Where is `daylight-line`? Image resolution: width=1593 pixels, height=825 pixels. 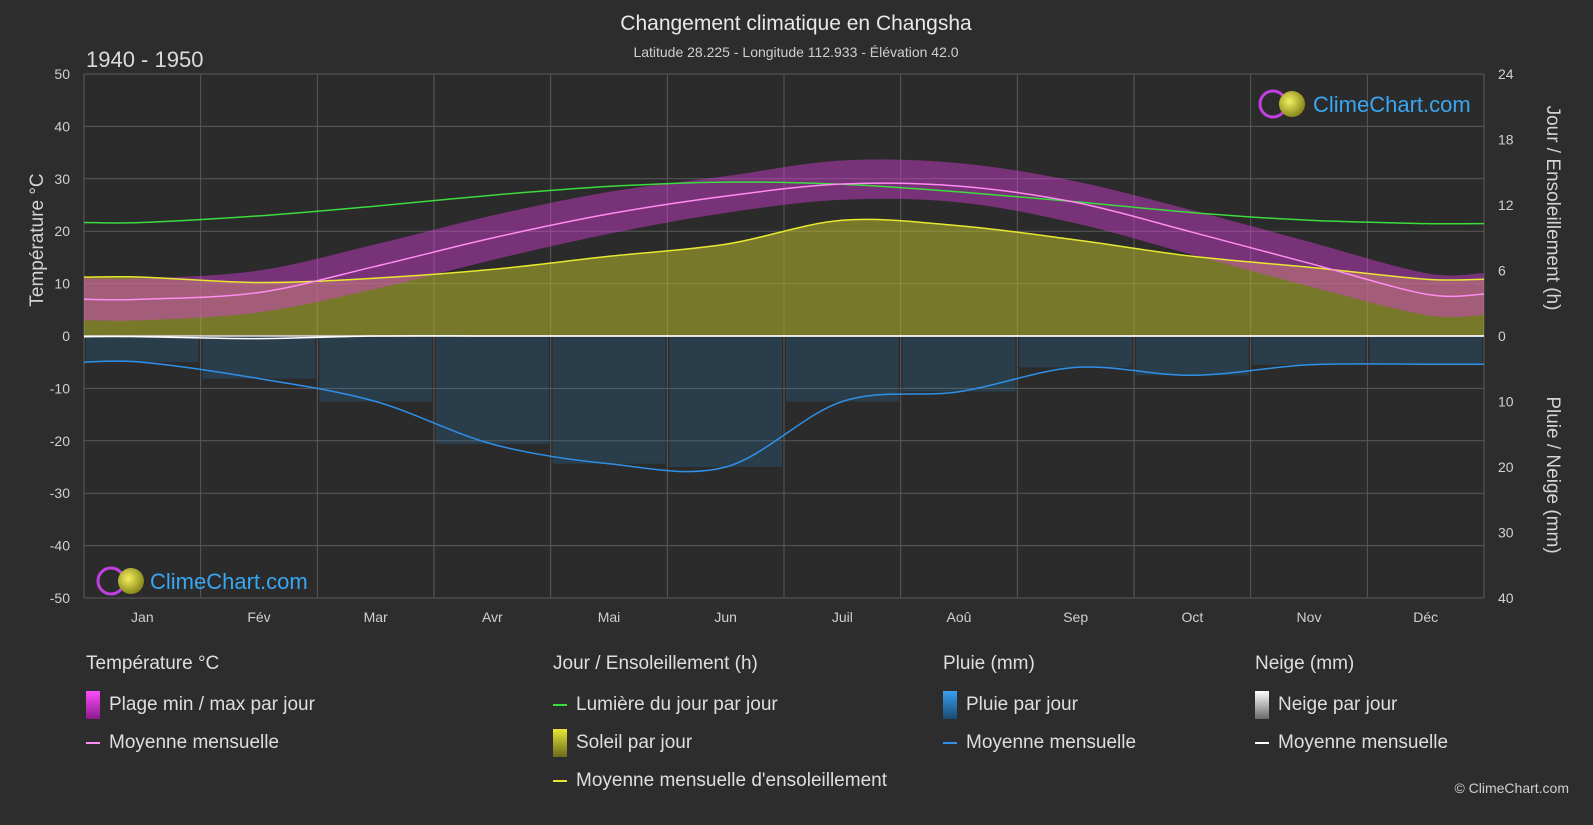
daylight-line is located at coordinates (784, 203).